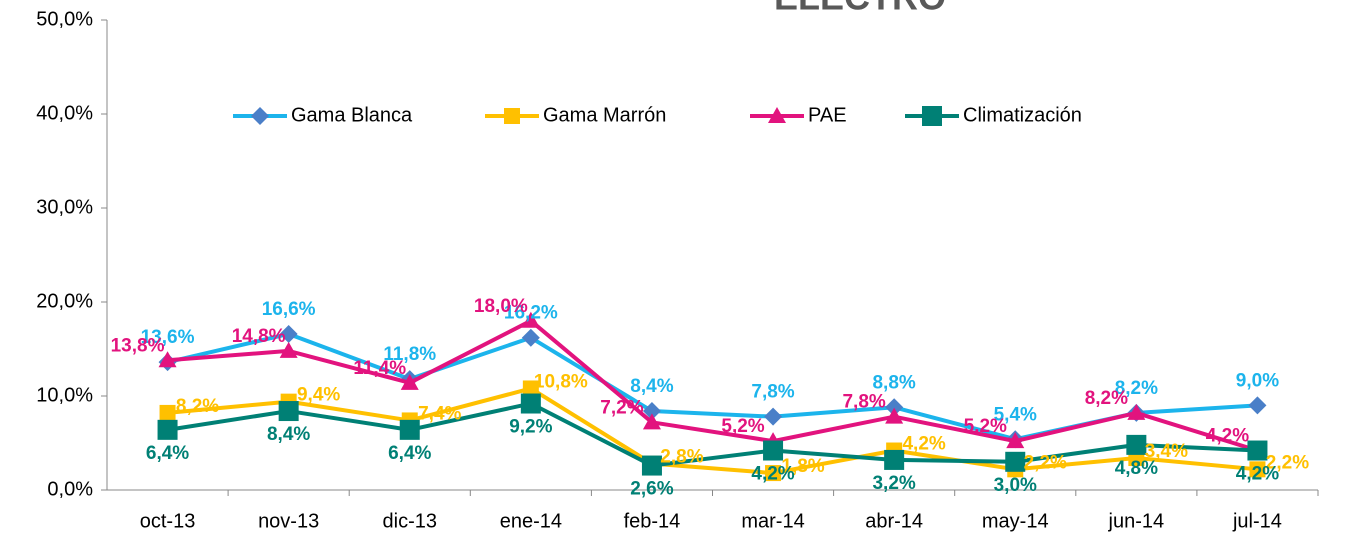 This screenshot has height=537, width=1348. What do you see at coordinates (827, 115) in the screenshot?
I see `legend-label: PAE` at bounding box center [827, 115].